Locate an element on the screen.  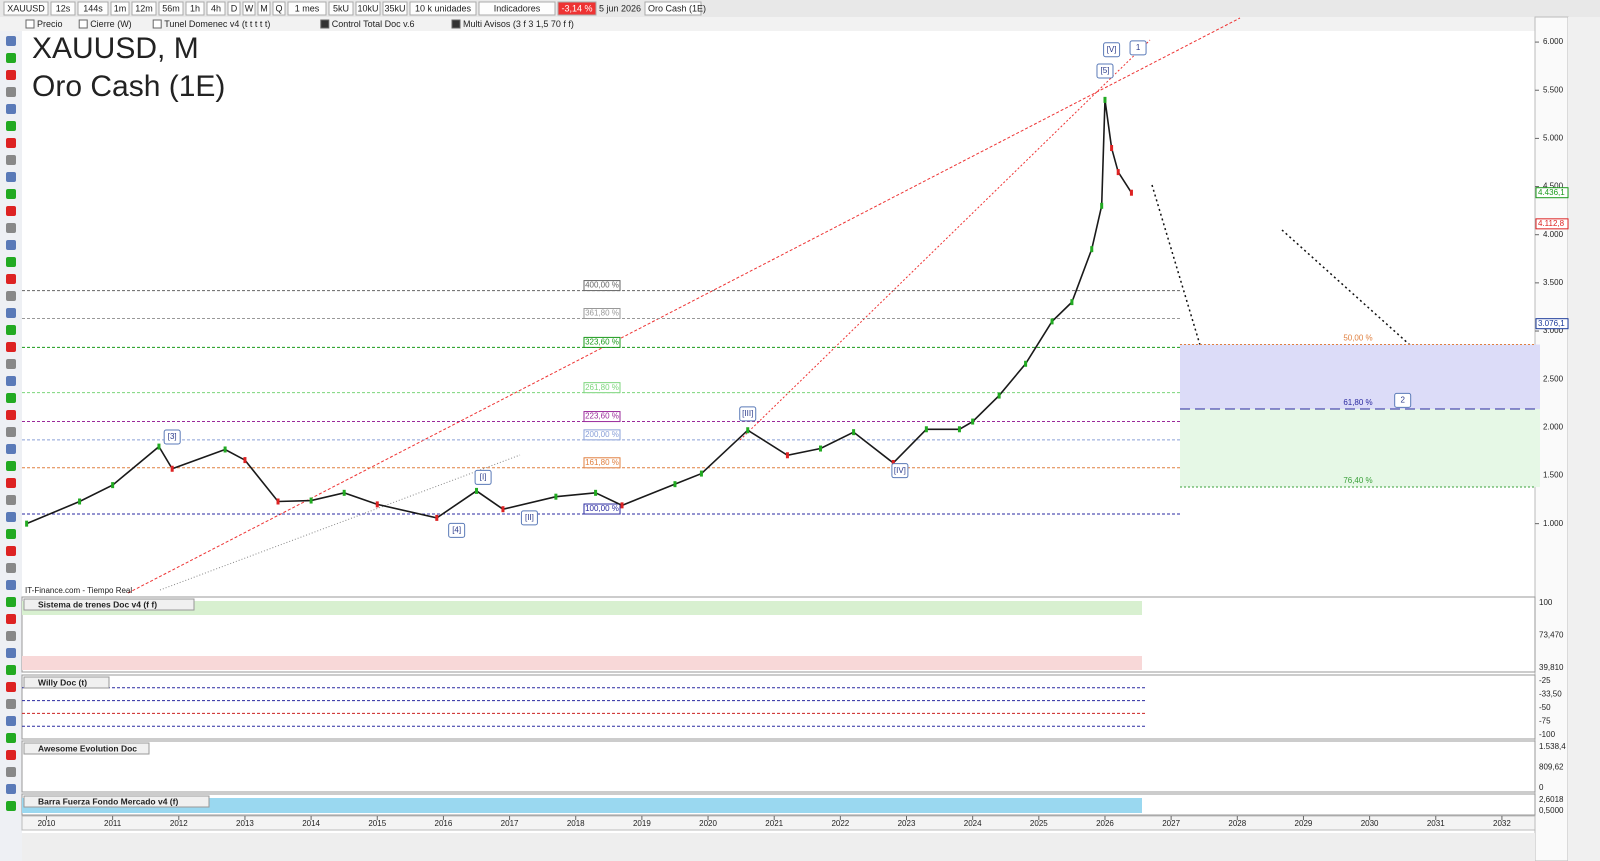
panel-axis-label: 100 is located at coordinates (1546, 602).